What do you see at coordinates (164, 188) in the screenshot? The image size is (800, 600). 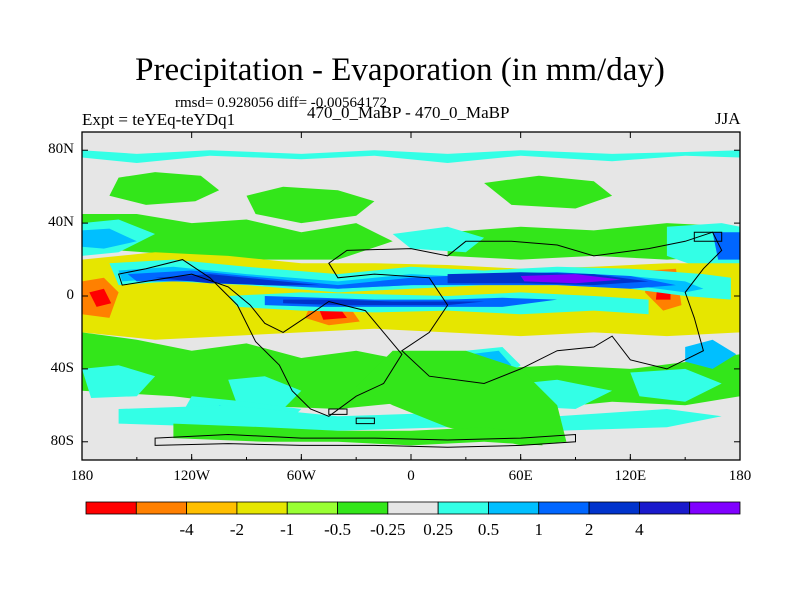 I see `nh-green-blob-west` at bounding box center [164, 188].